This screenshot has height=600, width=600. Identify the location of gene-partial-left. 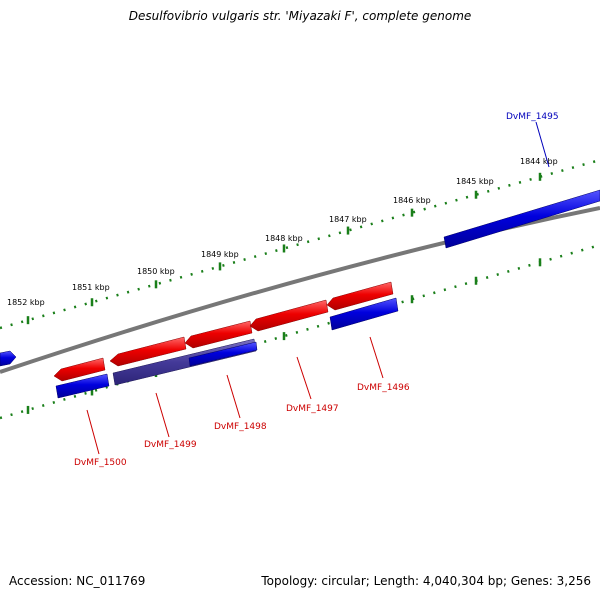
(8, 358).